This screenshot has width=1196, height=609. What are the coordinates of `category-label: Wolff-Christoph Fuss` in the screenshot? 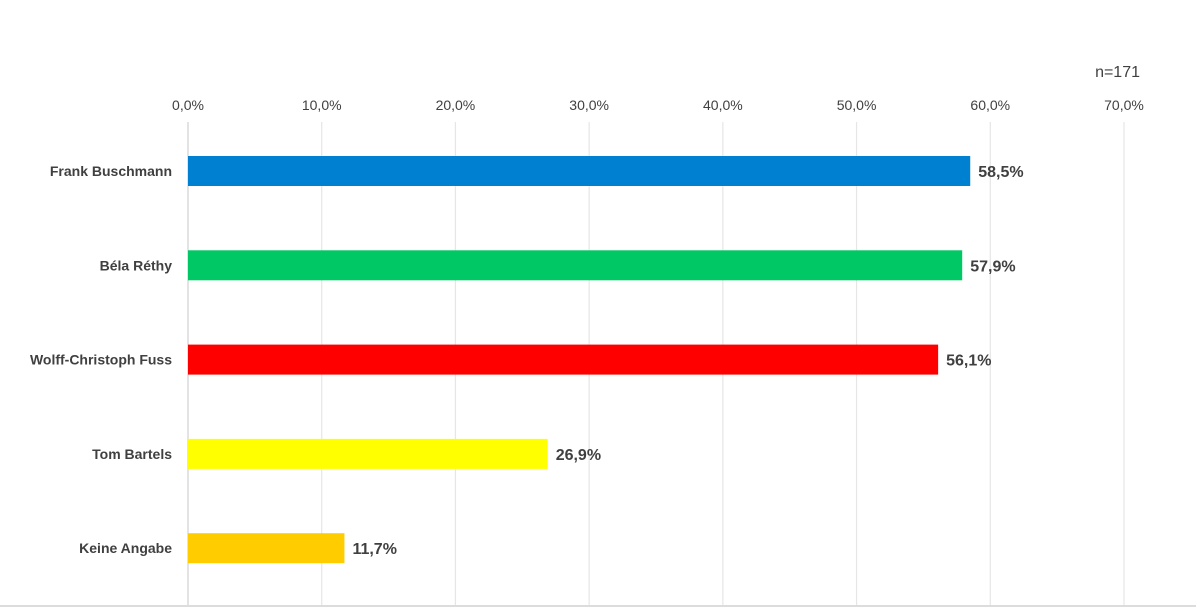 It's located at (101, 360).